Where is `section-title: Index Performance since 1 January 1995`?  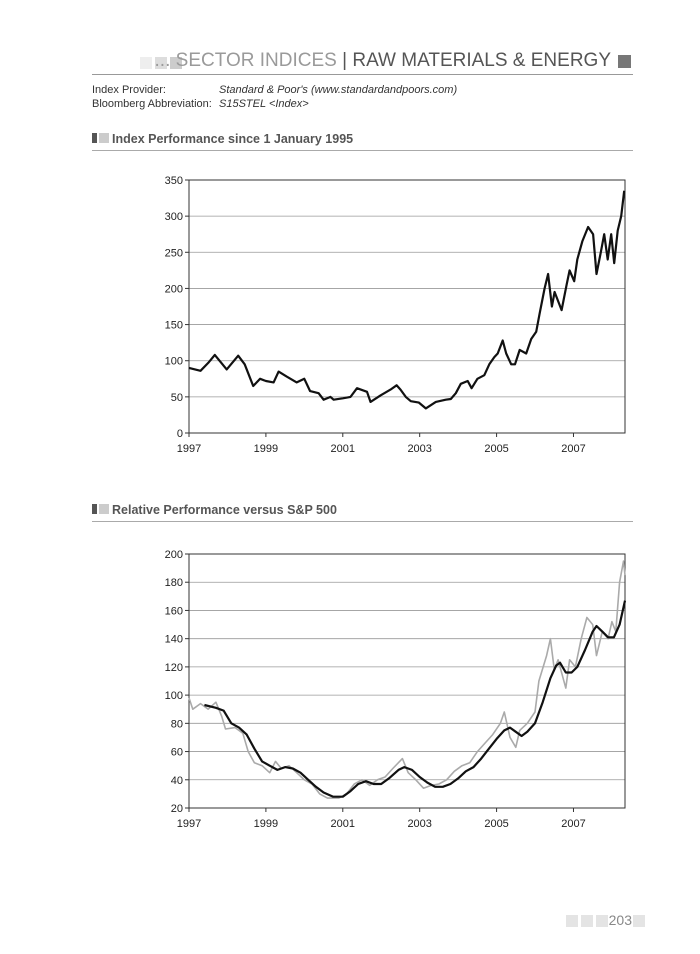 section-title: Index Performance since 1 January 1995 is located at coordinates (233, 139).